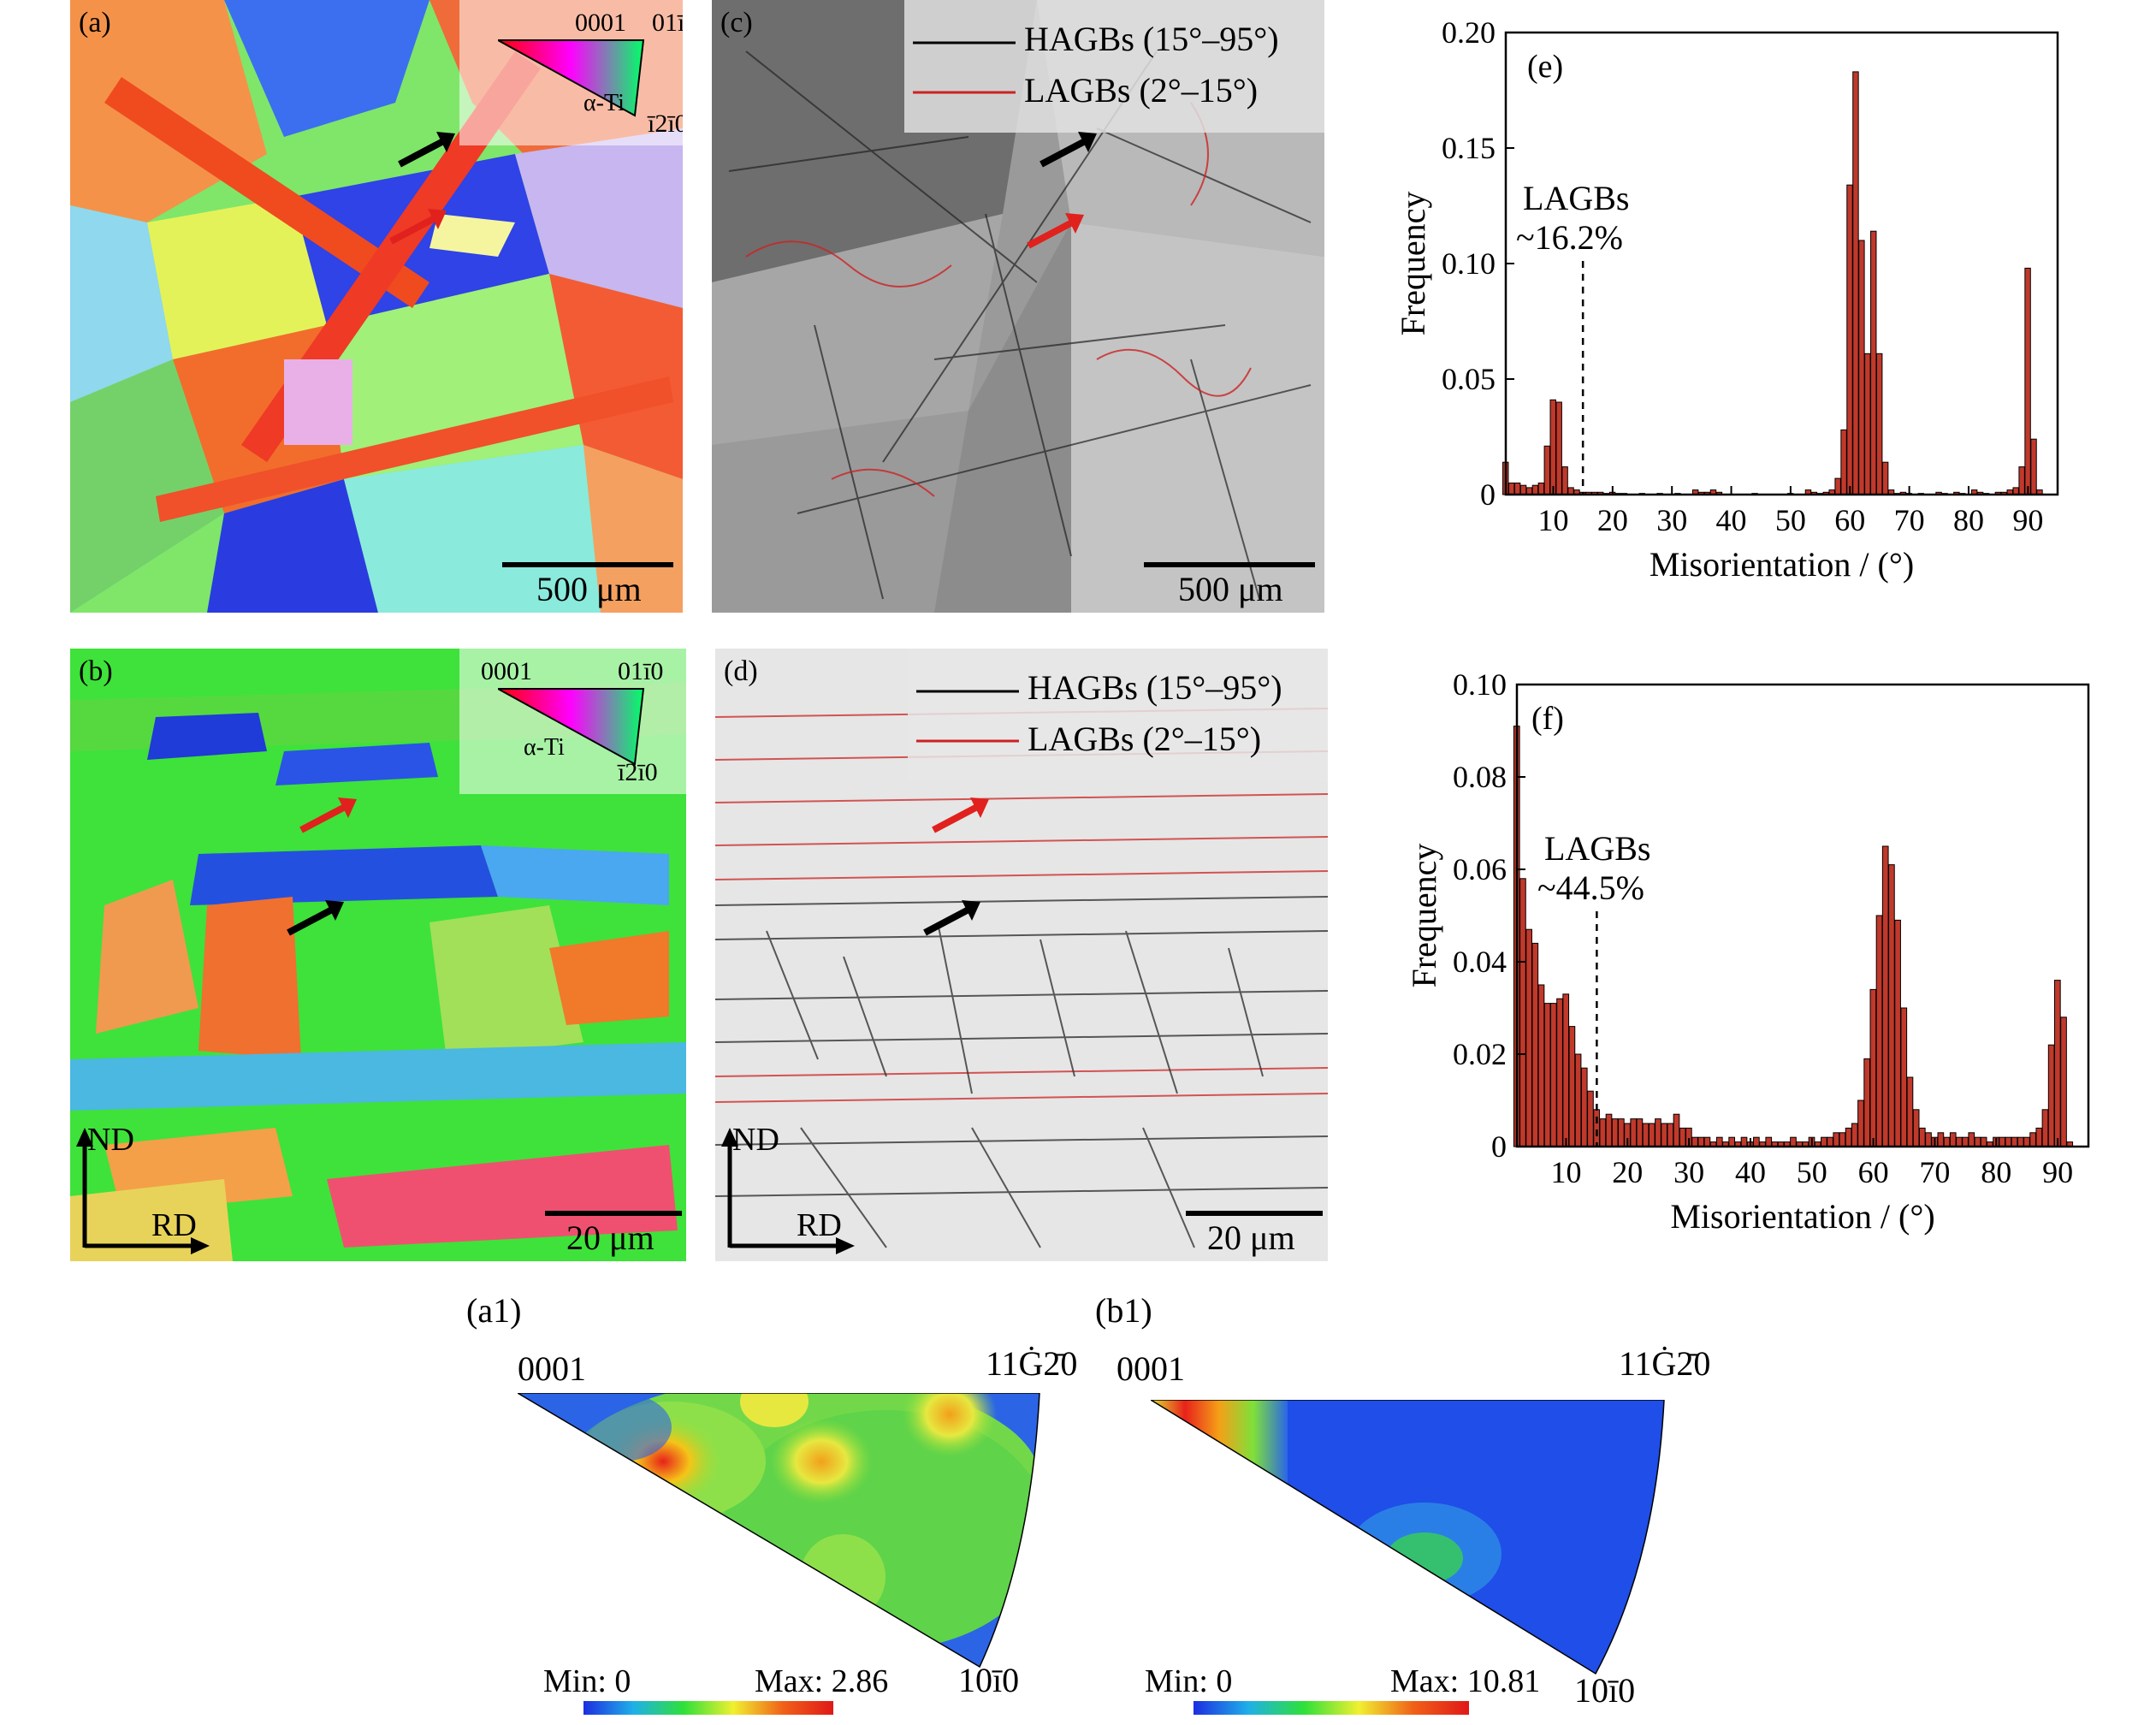 The height and width of the screenshot is (1725, 2156). Describe the element at coordinates (1123, 1310) in the screenshot. I see `ipf-b1-label: (b1)` at that location.